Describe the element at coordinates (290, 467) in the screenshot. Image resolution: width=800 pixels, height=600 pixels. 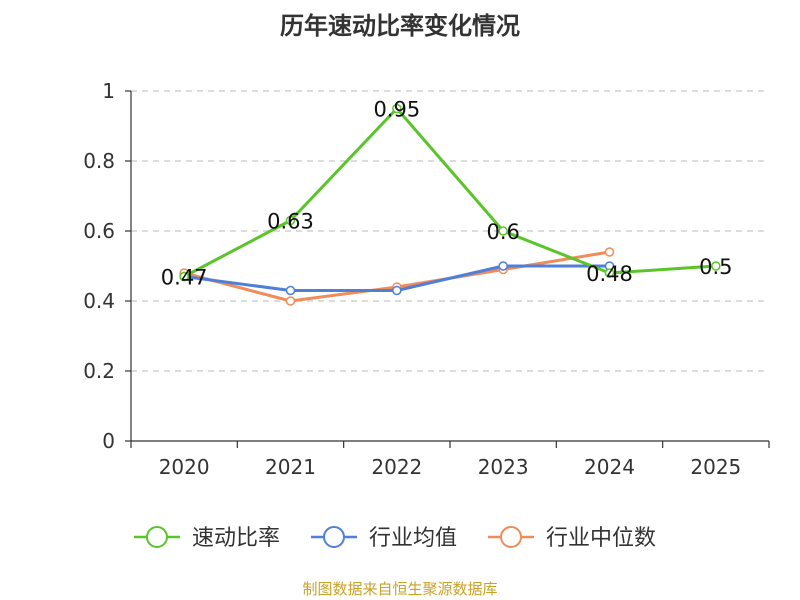
I see `x-tick-label: 2021` at that location.